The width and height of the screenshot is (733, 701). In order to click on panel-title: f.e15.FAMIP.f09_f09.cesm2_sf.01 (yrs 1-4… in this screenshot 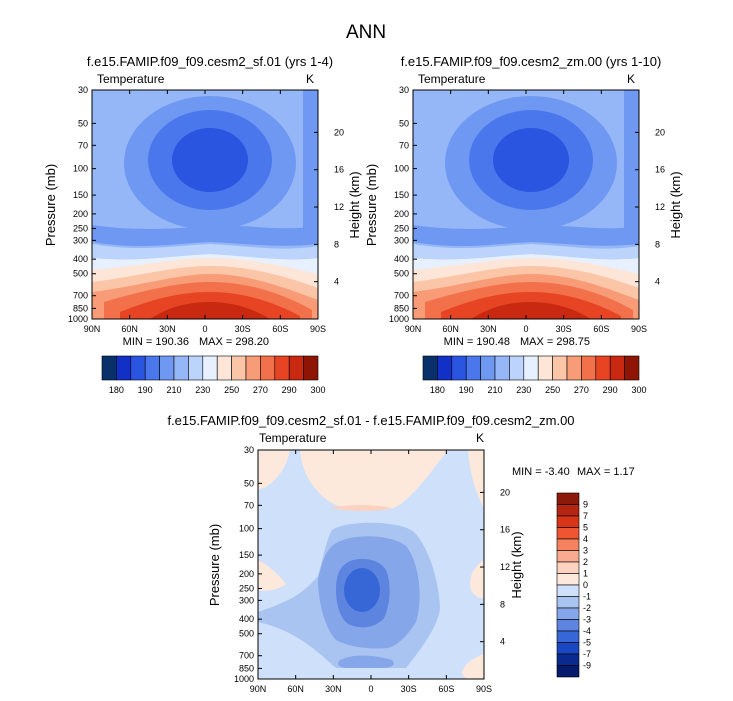, I will do `click(210, 61)`.